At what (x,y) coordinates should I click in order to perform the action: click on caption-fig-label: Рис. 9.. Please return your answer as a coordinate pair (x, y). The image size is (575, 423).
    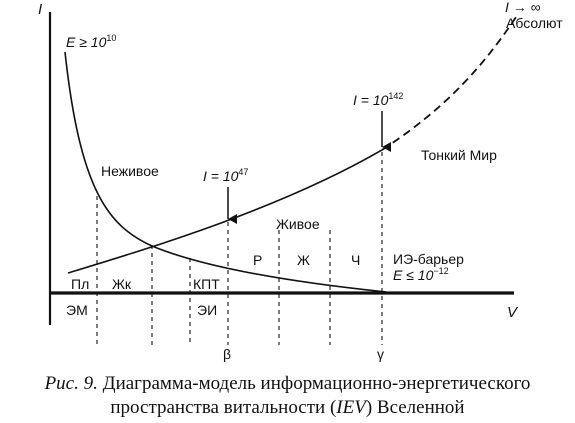
    Looking at the image, I should click on (71, 383).